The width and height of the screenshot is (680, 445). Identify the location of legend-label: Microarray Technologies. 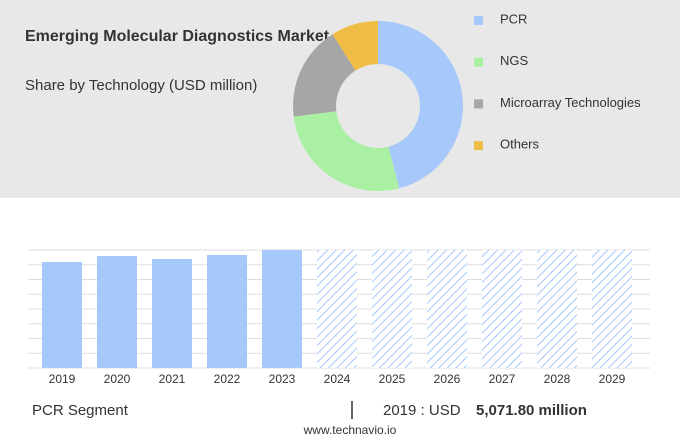
(570, 102).